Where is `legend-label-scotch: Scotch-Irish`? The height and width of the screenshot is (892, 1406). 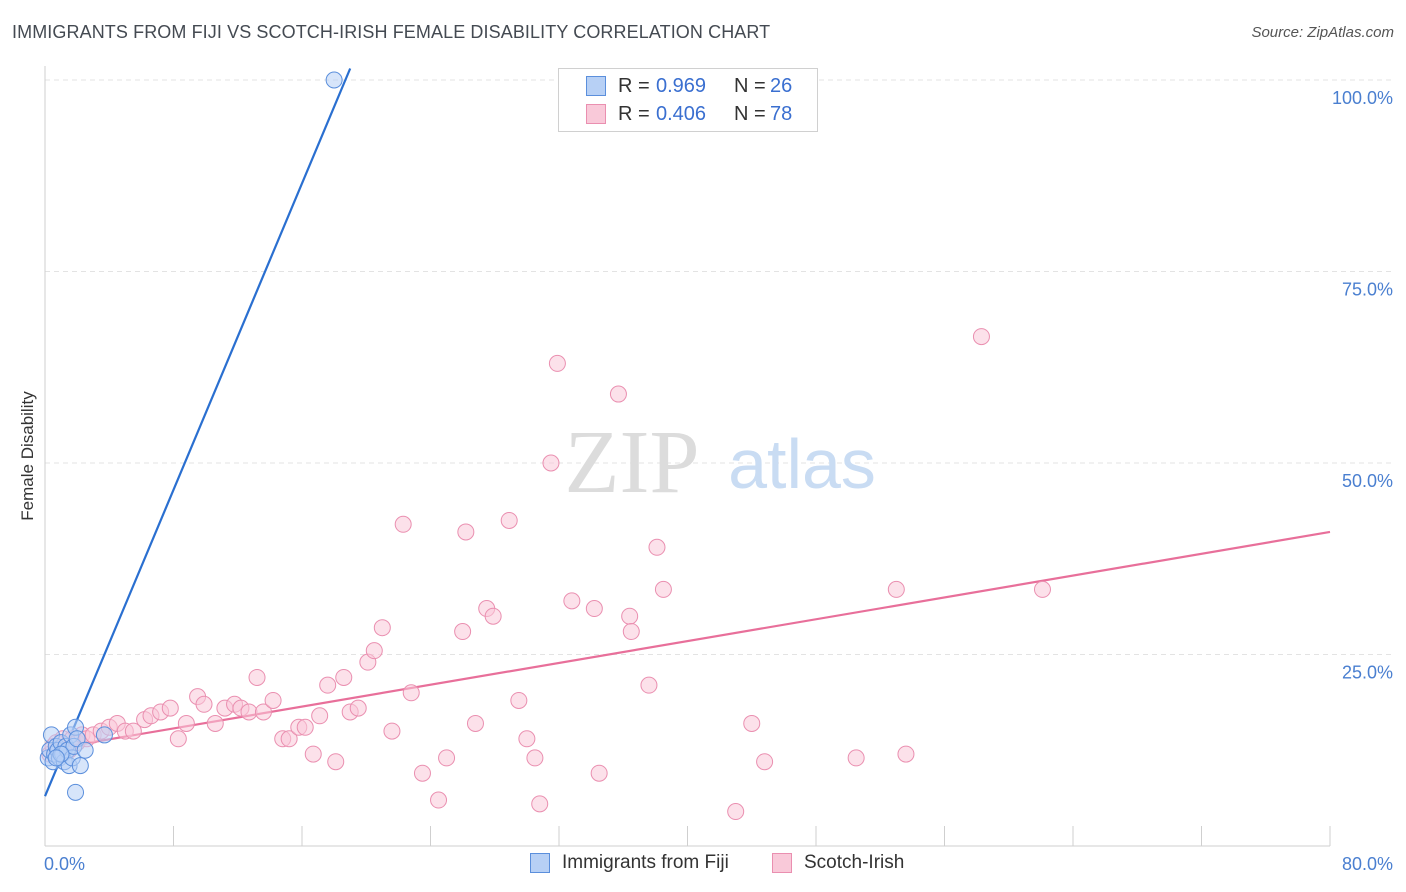
legend-label-scotch: Scotch-Irish is located at coordinates (854, 862).